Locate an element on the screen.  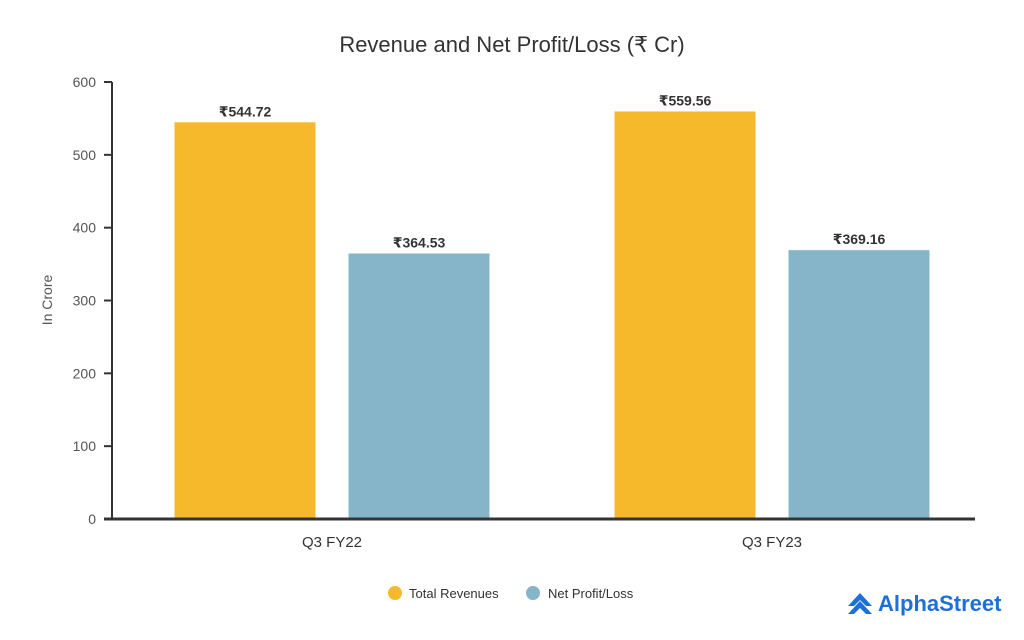
bar-data-label: ₹364.53 is located at coordinates (419, 243).